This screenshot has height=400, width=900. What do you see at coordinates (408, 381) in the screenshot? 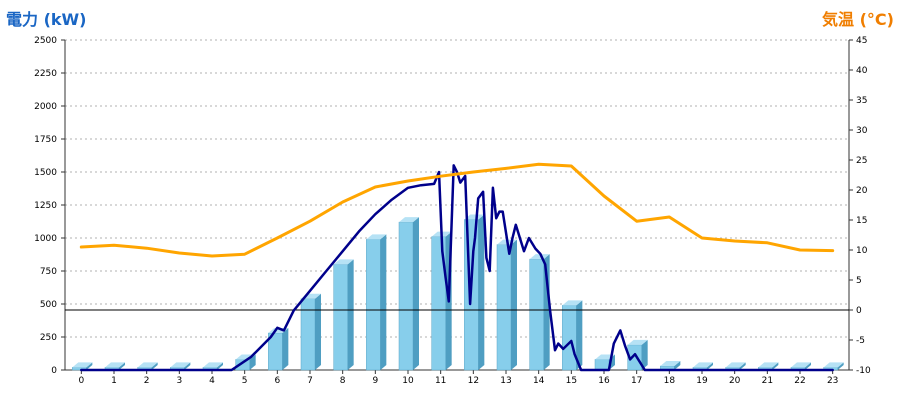
I see `x-axis-tick-label: 10` at bounding box center [408, 381].